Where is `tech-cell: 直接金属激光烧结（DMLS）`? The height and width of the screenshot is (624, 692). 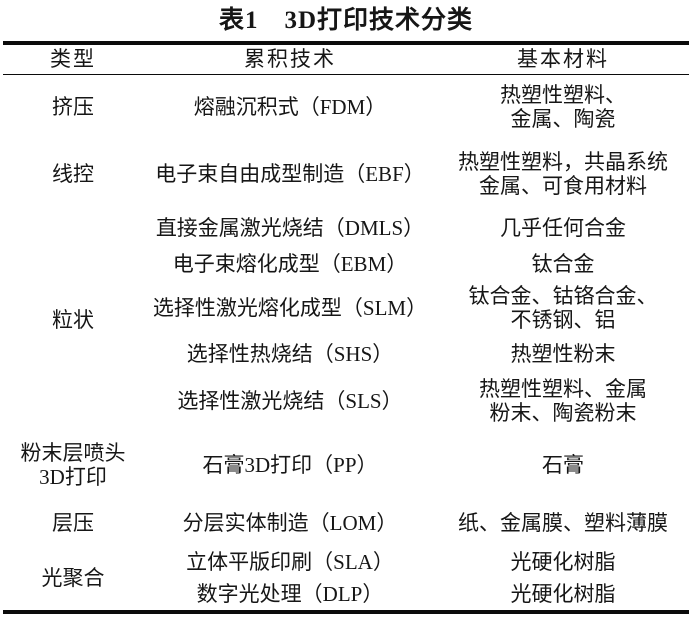
tech-cell: 直接金属激光烧结（DMLS） is located at coordinates (290, 228).